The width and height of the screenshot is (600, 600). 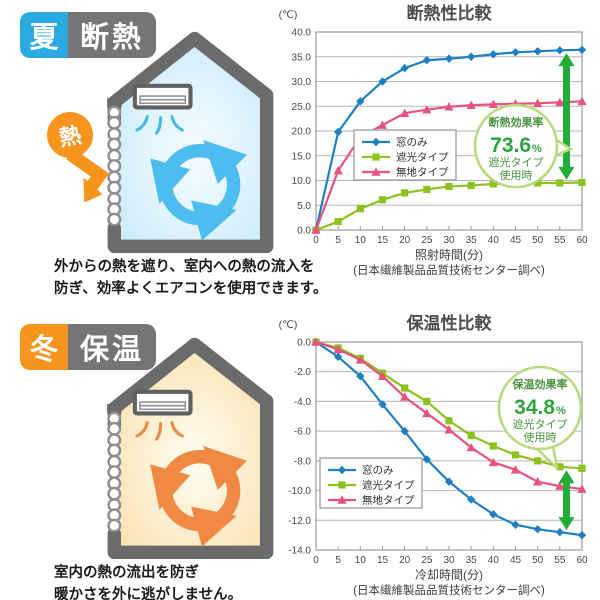 What do you see at coordinates (44, 35) in the screenshot?
I see `summer-season-label: 夏` at bounding box center [44, 35].